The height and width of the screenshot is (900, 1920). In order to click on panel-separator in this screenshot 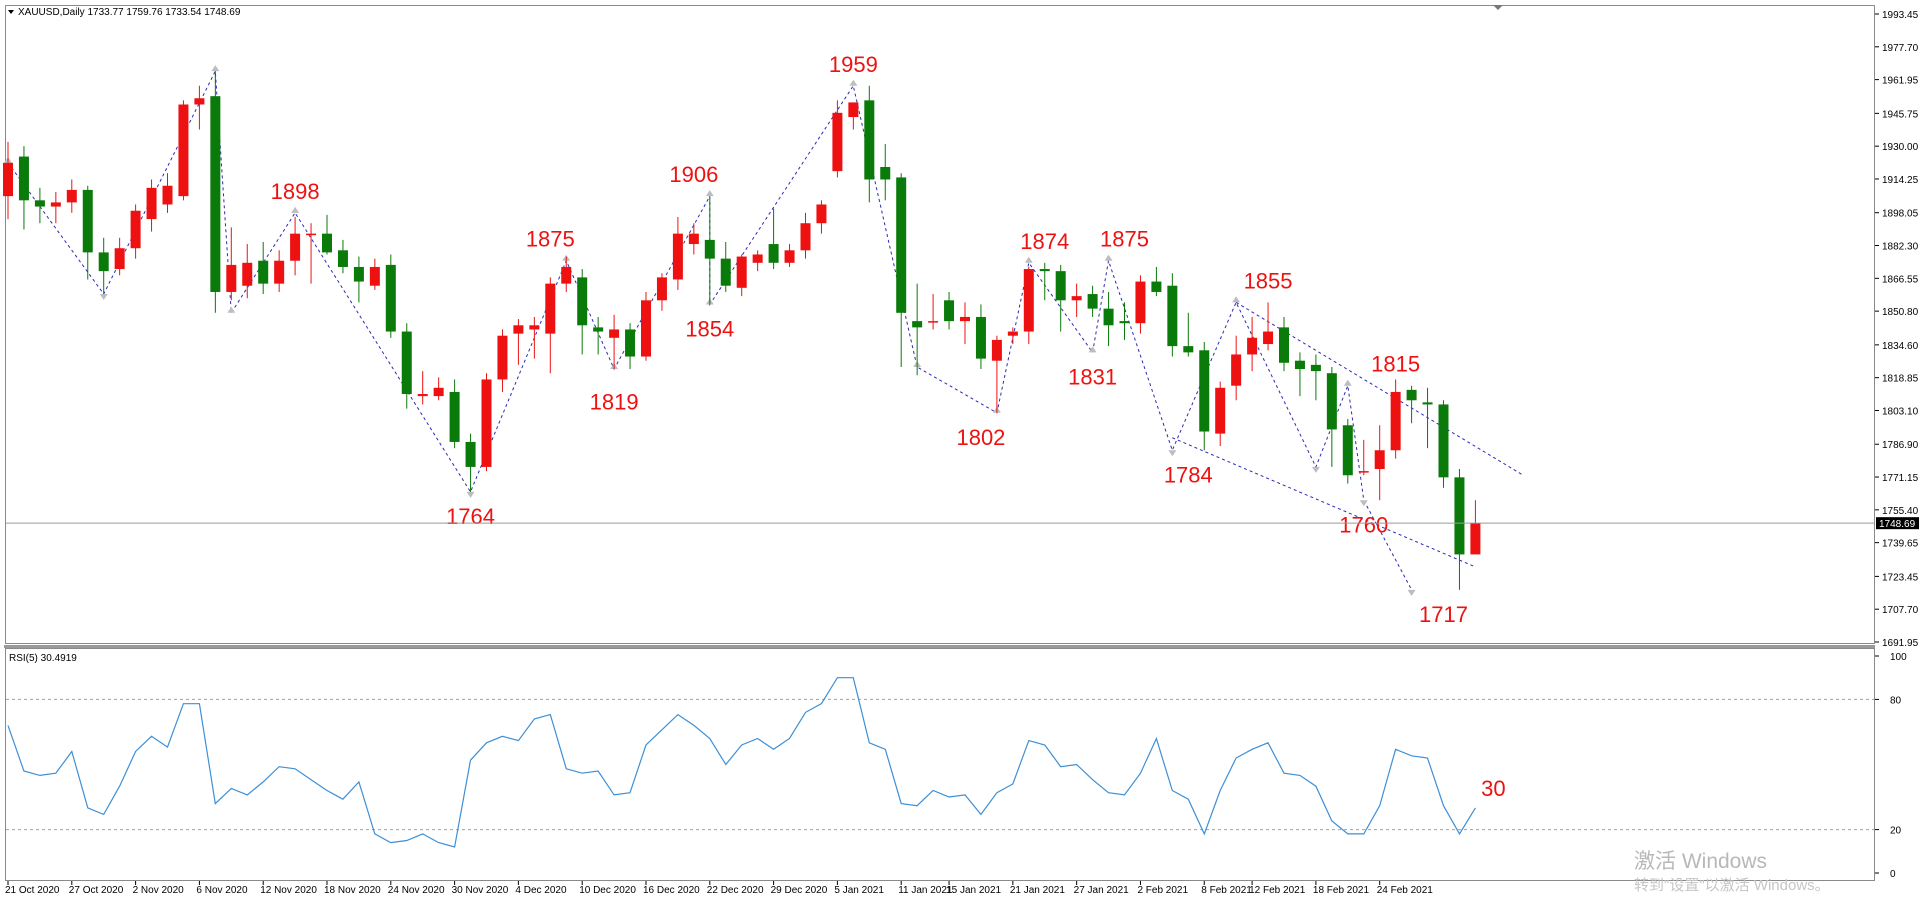, I will do `click(939, 646)`.